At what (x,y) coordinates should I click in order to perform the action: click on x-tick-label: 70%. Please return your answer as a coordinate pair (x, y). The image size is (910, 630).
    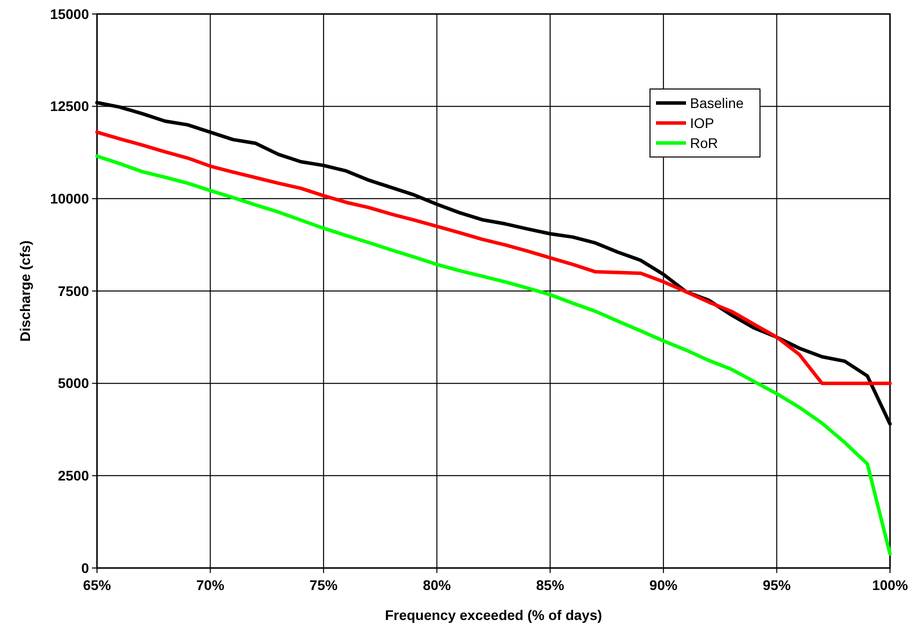
    Looking at the image, I should click on (210, 585).